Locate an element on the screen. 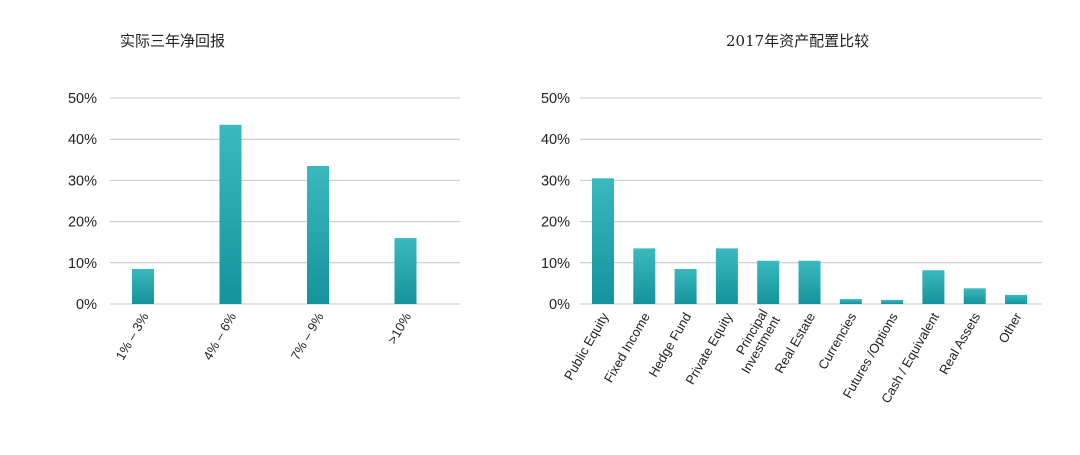  x-tick-label: 7% – 9% is located at coordinates (307, 336).